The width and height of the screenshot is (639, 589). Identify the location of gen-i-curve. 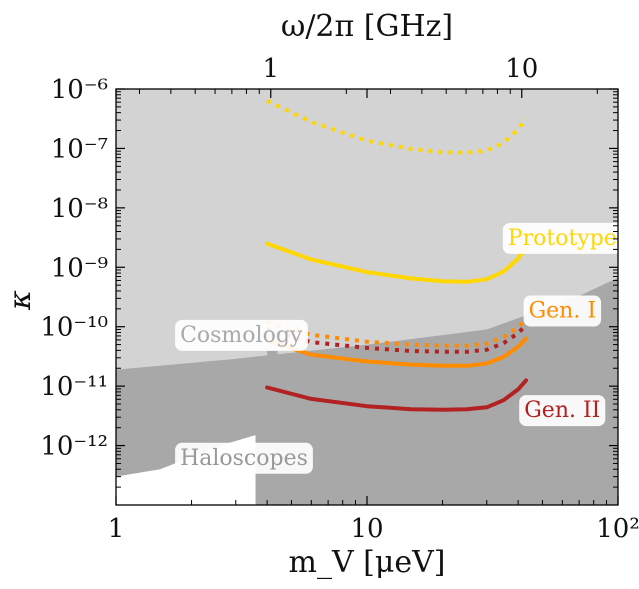
(396, 352).